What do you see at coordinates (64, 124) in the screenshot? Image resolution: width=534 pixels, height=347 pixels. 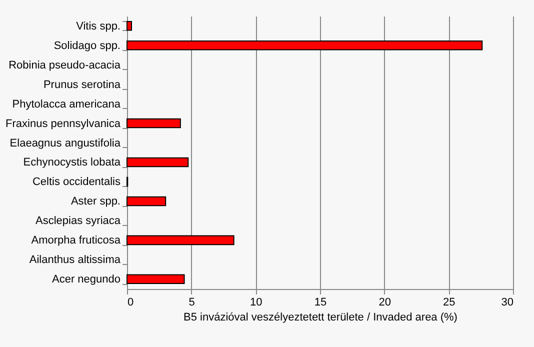 I see `y-tick-label: Fraxinus pennsylvanica` at bounding box center [64, 124].